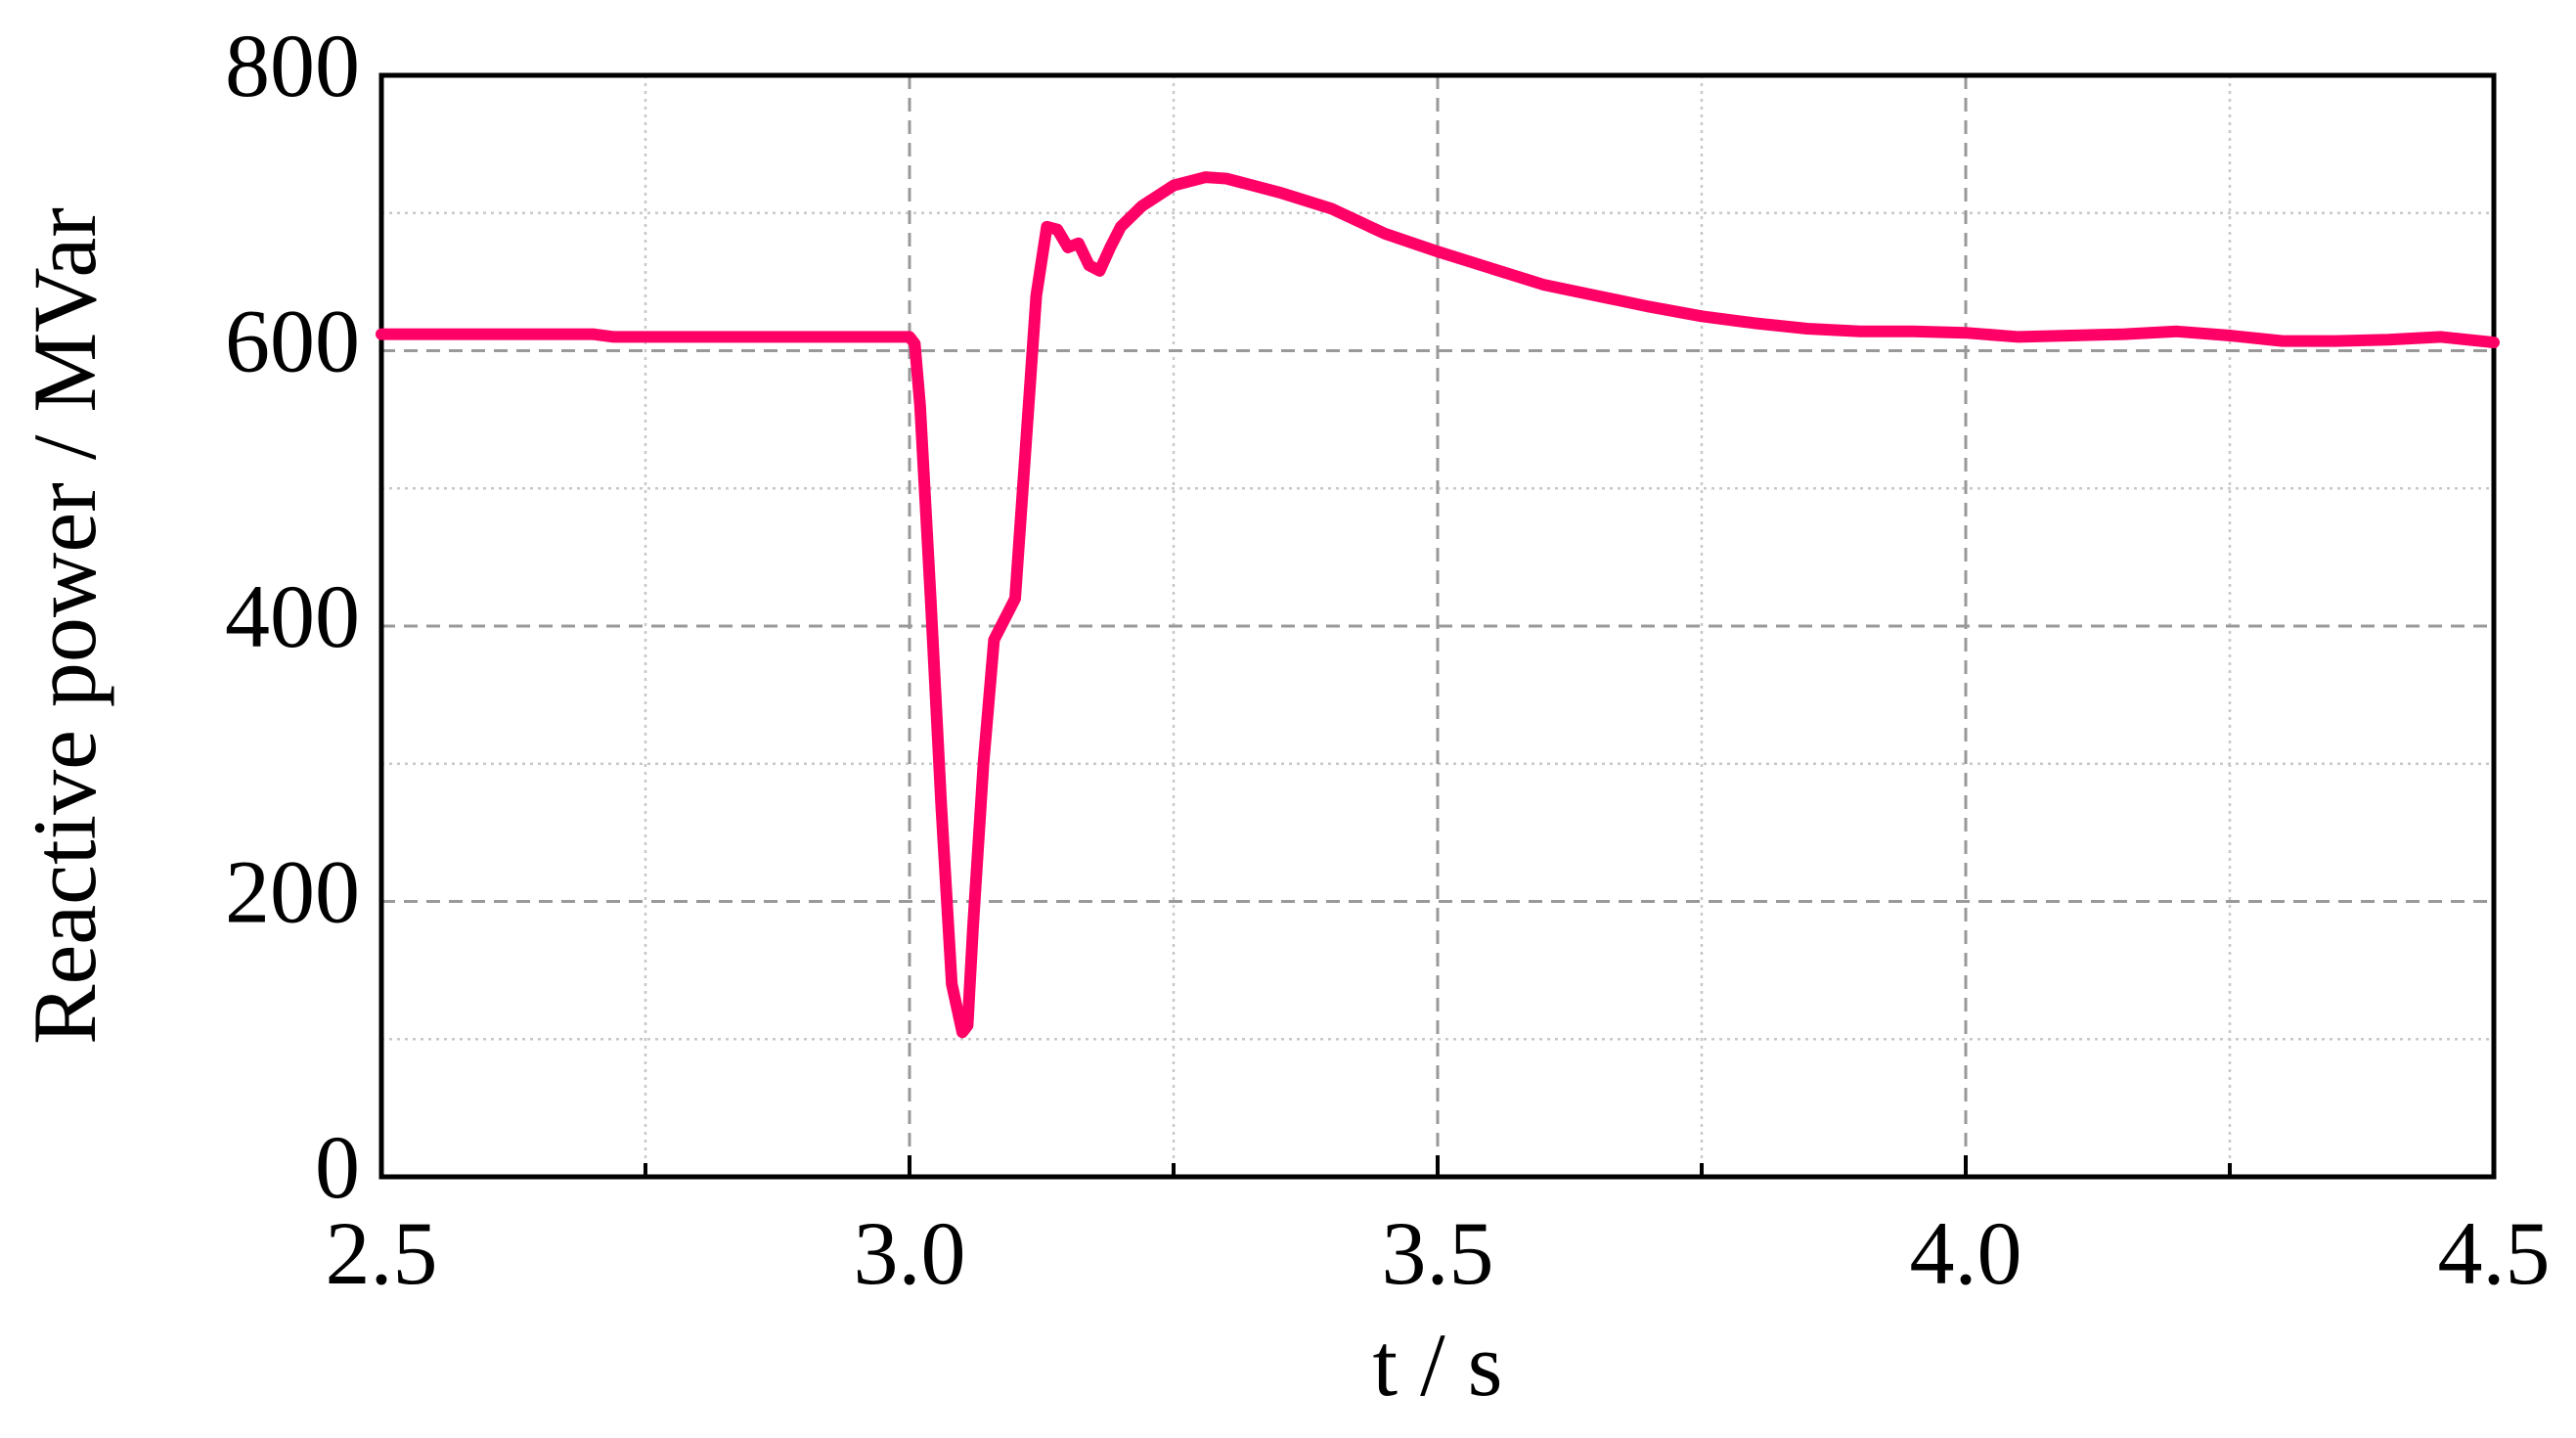  Describe the element at coordinates (292, 65) in the screenshot. I see `y-tick-label: 800` at that location.